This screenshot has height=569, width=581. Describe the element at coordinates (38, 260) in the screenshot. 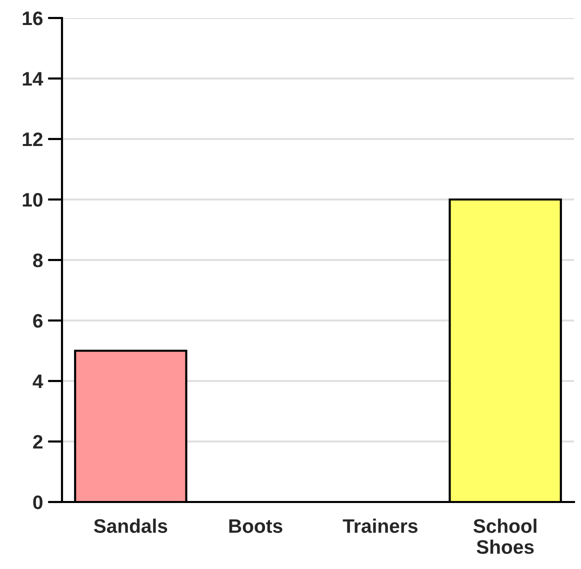

I see `y-tick-label: 8` at that location.